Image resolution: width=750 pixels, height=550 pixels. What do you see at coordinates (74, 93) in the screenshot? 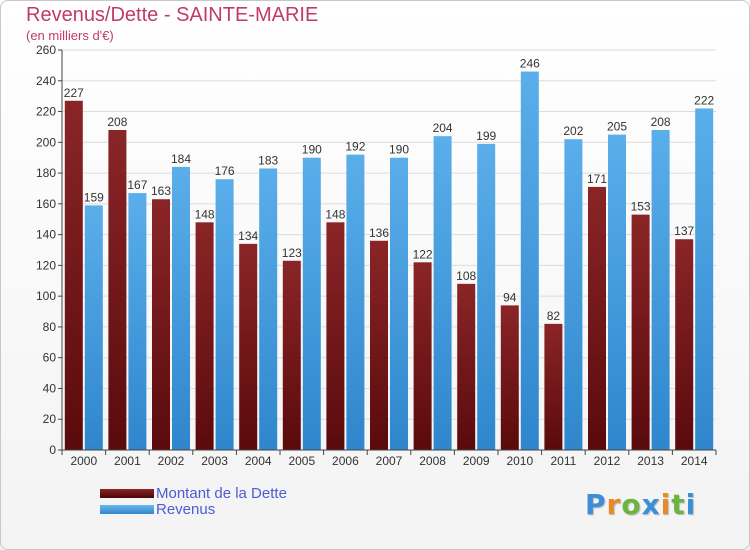
I see `data-label-debt: 227` at bounding box center [74, 93].